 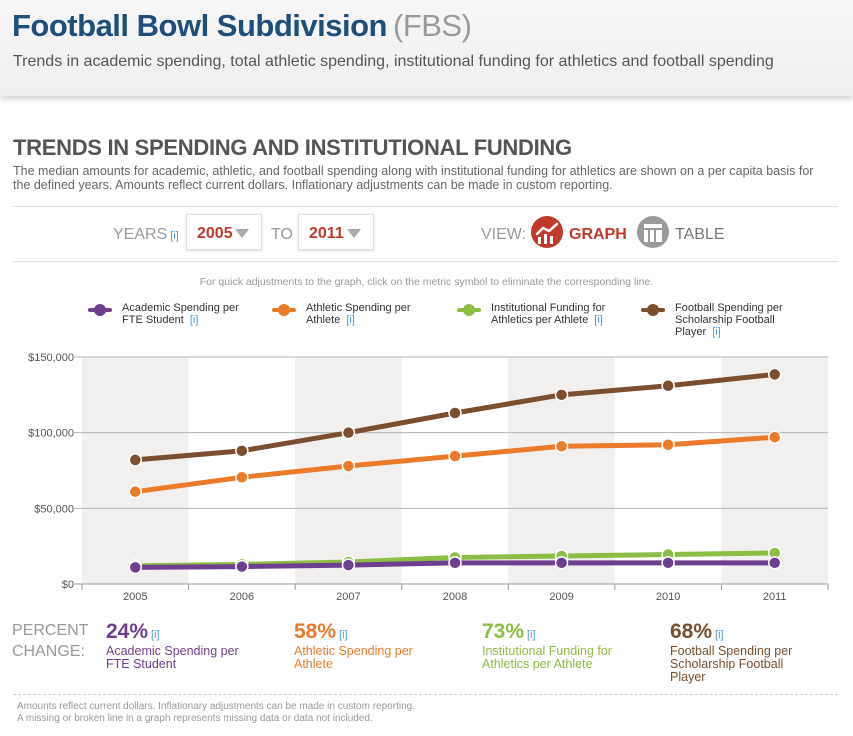 I want to click on page-title: Football Bowl Subdivision (FBS), so click(x=242, y=26).